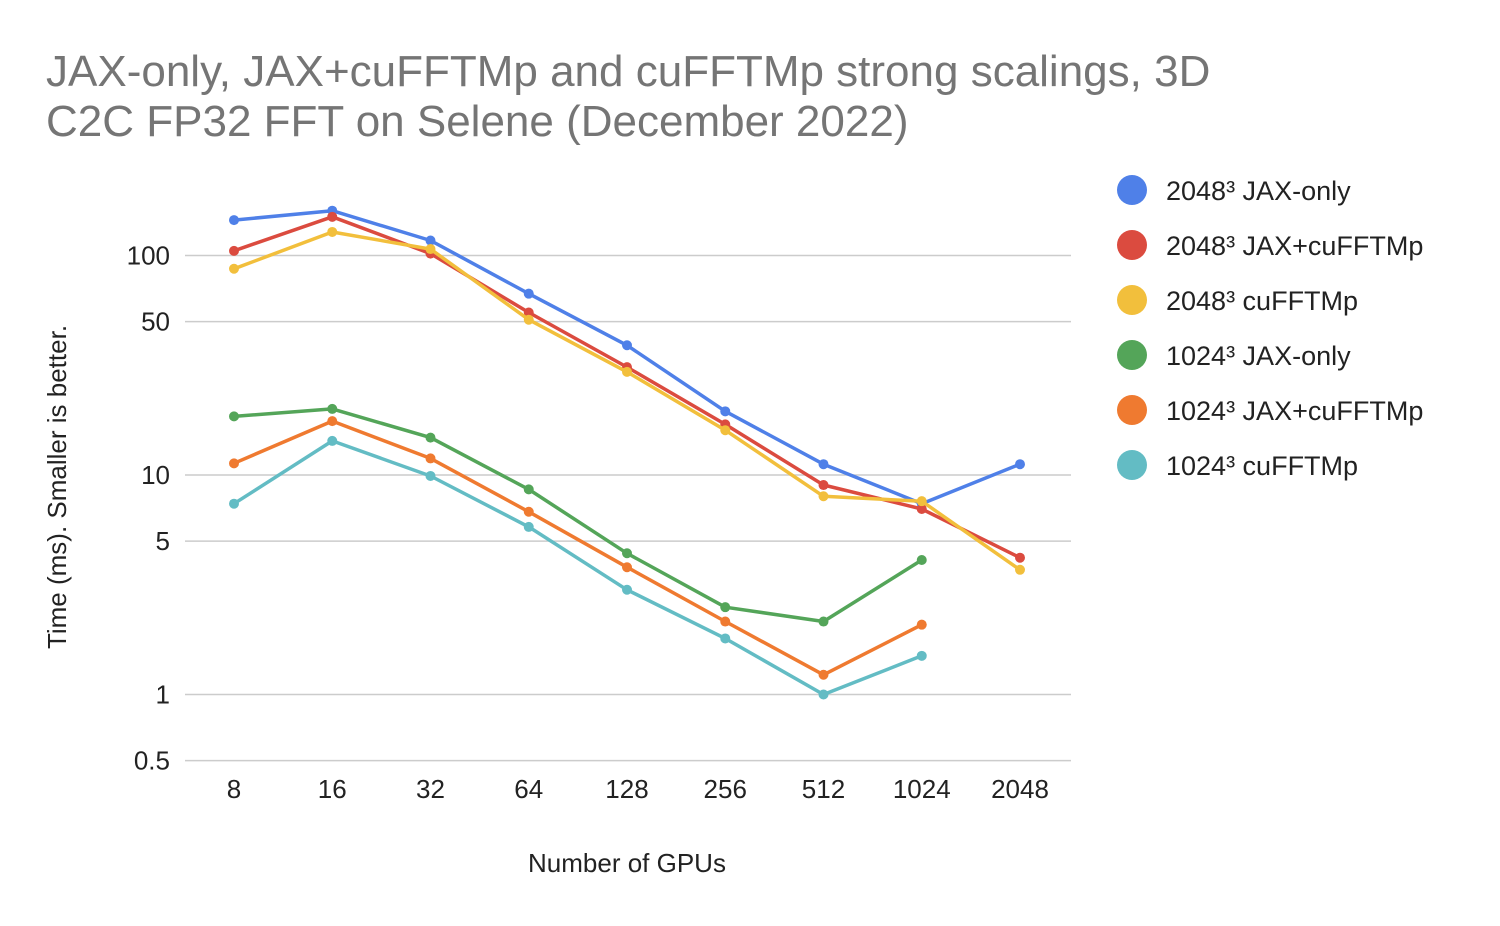 The width and height of the screenshot is (1500, 926). Describe the element at coordinates (627, 863) in the screenshot. I see `x-axis-title: Number of GPUs` at that location.